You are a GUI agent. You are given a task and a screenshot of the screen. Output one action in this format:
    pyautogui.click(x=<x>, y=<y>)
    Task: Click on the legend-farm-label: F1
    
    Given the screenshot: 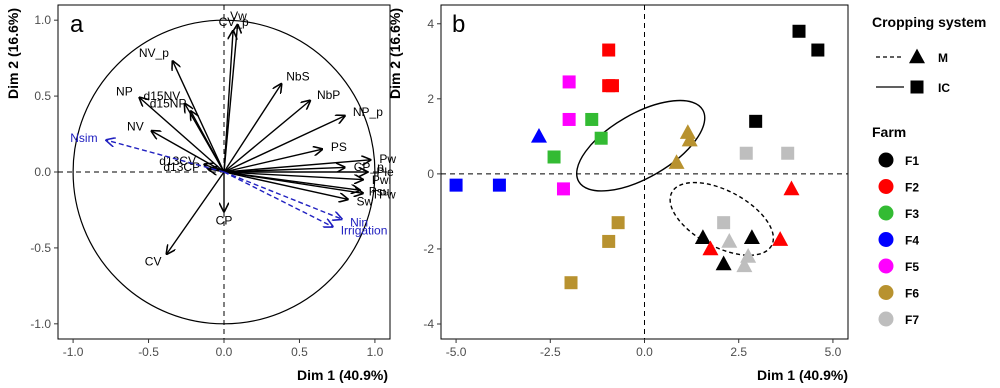 What is the action you would take?
    pyautogui.click(x=912, y=161)
    